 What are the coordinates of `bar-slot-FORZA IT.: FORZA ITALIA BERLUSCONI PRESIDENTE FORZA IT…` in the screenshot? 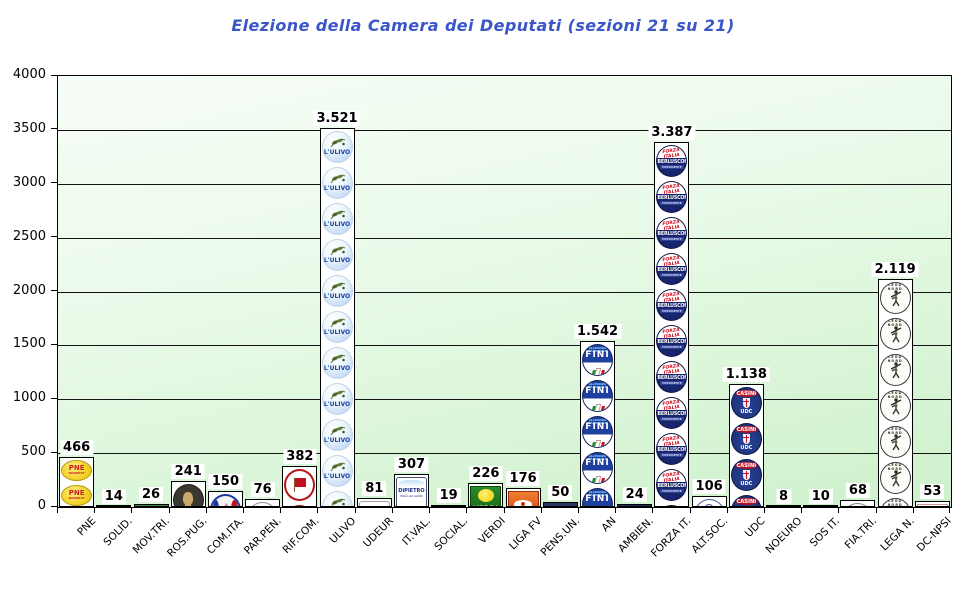 It's located at (672, 291).